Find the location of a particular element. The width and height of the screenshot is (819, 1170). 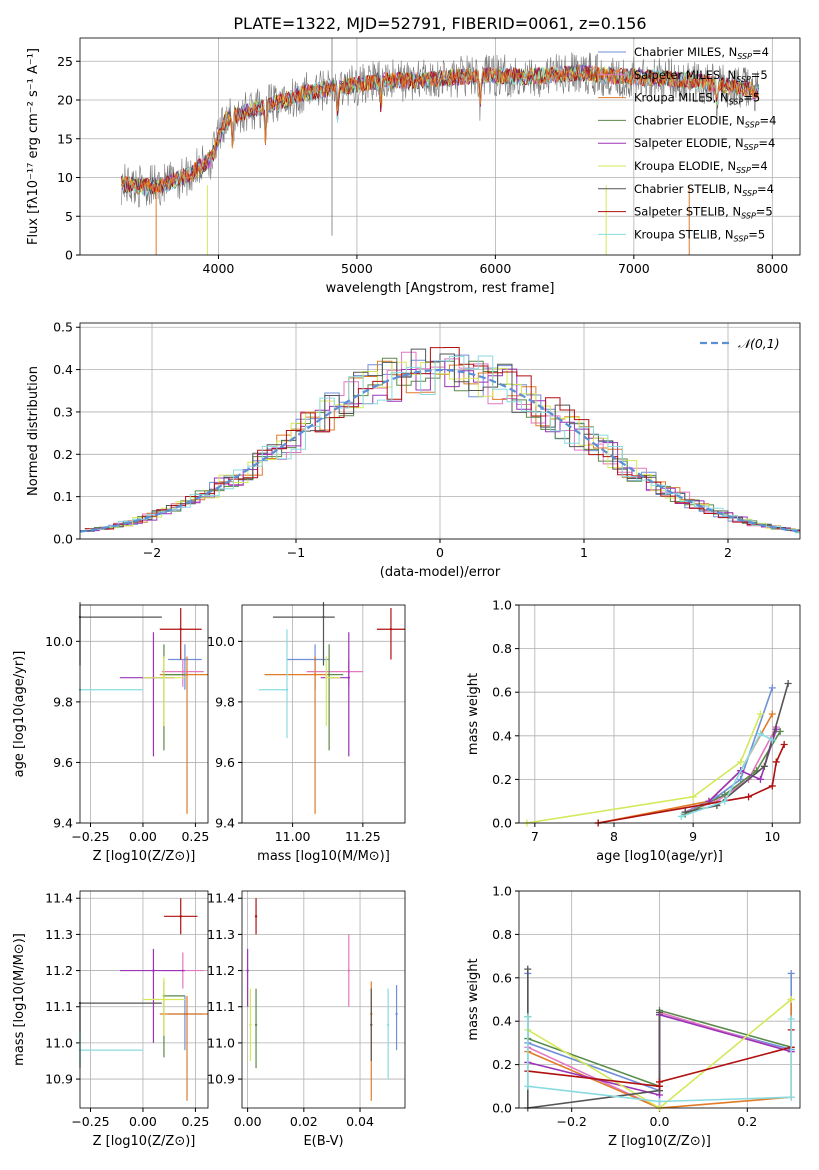

x-tick-label: 7000 is located at coordinates (634, 268).